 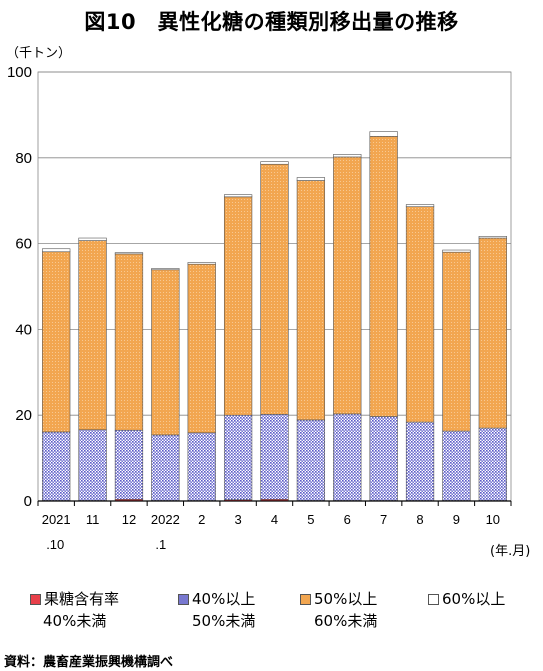 I want to click on x-tick-label: 8, so click(x=419, y=519).